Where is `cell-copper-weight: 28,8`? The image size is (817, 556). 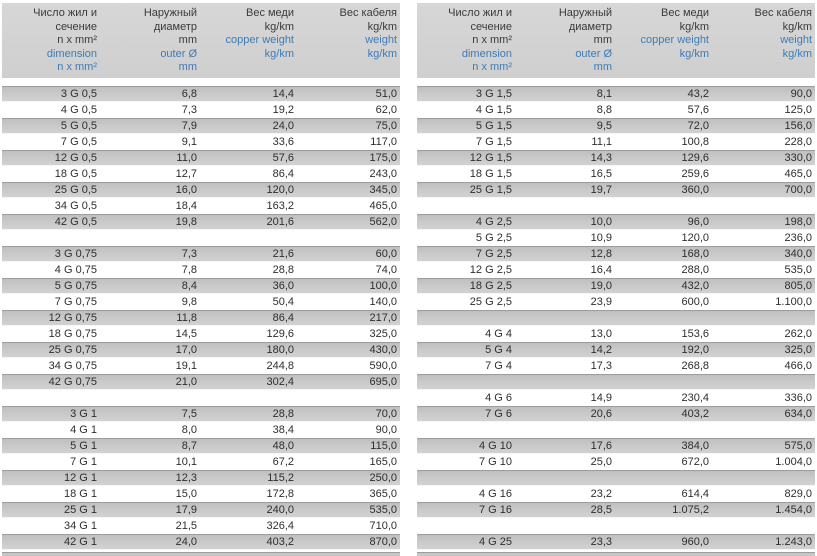
cell-copper-weight: 28,8 is located at coordinates (283, 414).